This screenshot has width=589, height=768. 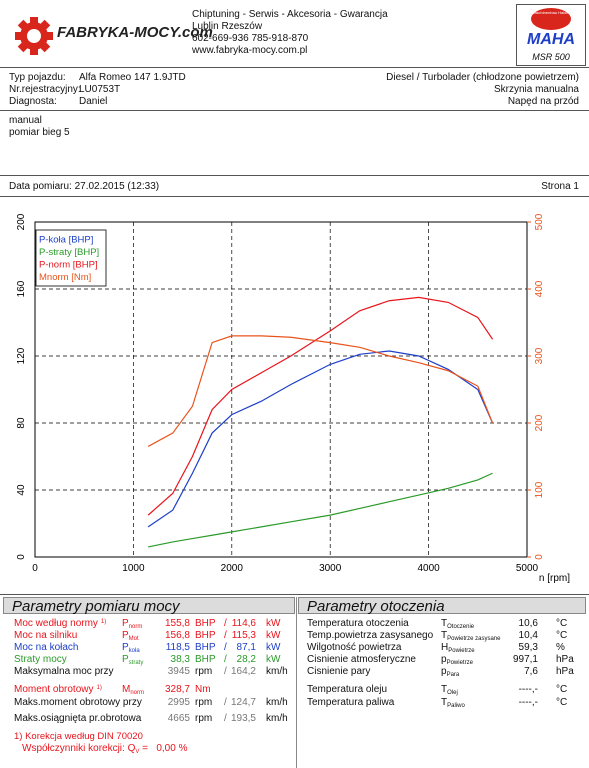 I want to click on date: Data pomiaru: 27.02.2015 (12:33), so click(x=84, y=186).